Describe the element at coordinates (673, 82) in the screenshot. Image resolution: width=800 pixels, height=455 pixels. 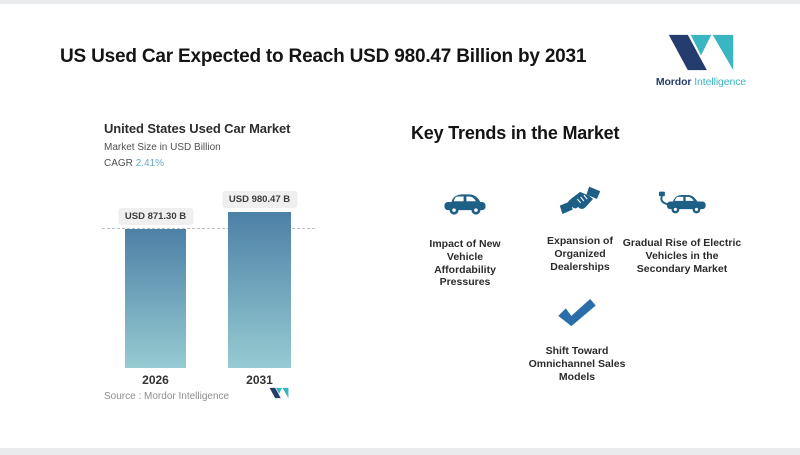
I see `brand-name-bold: Mordor` at that location.